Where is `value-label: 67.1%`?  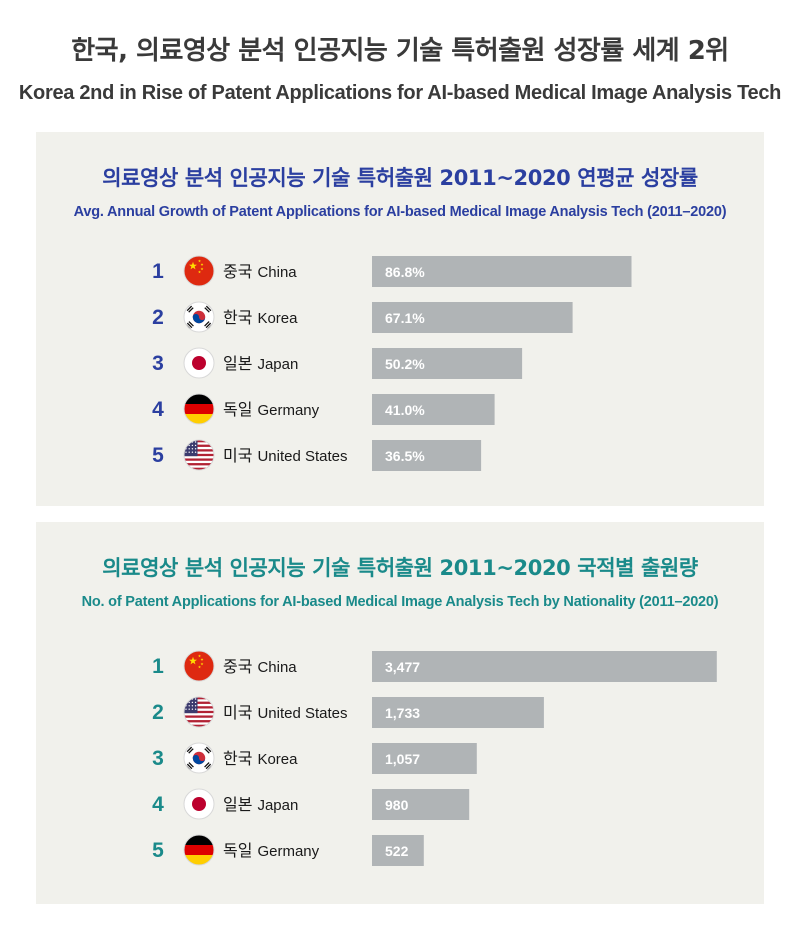
value-label: 67.1% is located at coordinates (405, 318).